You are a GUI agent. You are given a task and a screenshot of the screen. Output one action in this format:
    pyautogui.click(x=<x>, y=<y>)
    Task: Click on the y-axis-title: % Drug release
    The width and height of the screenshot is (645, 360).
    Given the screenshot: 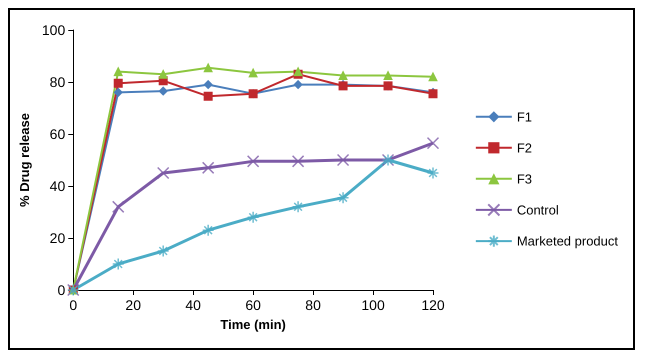 What is the action you would take?
    pyautogui.click(x=24, y=160)
    